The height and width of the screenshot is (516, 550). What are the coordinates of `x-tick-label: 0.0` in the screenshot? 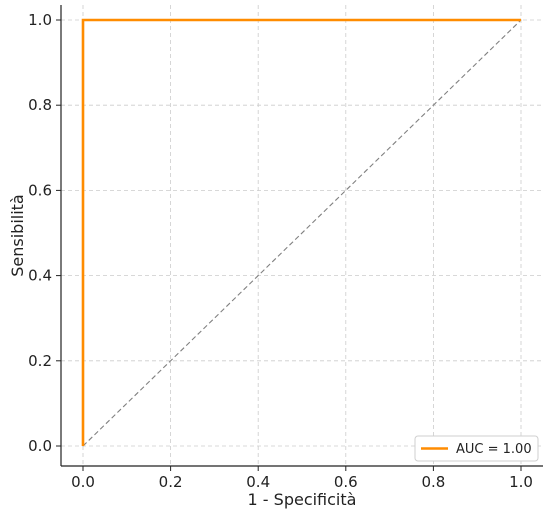 It's located at (83, 482).